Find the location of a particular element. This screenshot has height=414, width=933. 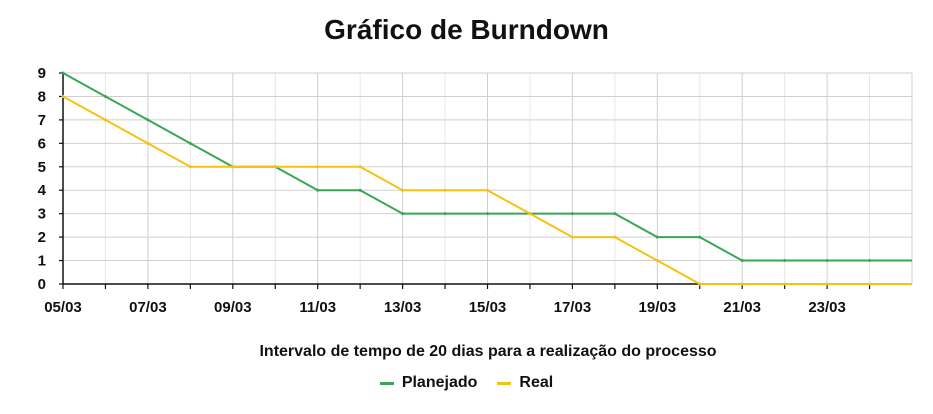

x-tick-label: 19/03 is located at coordinates (658, 307).